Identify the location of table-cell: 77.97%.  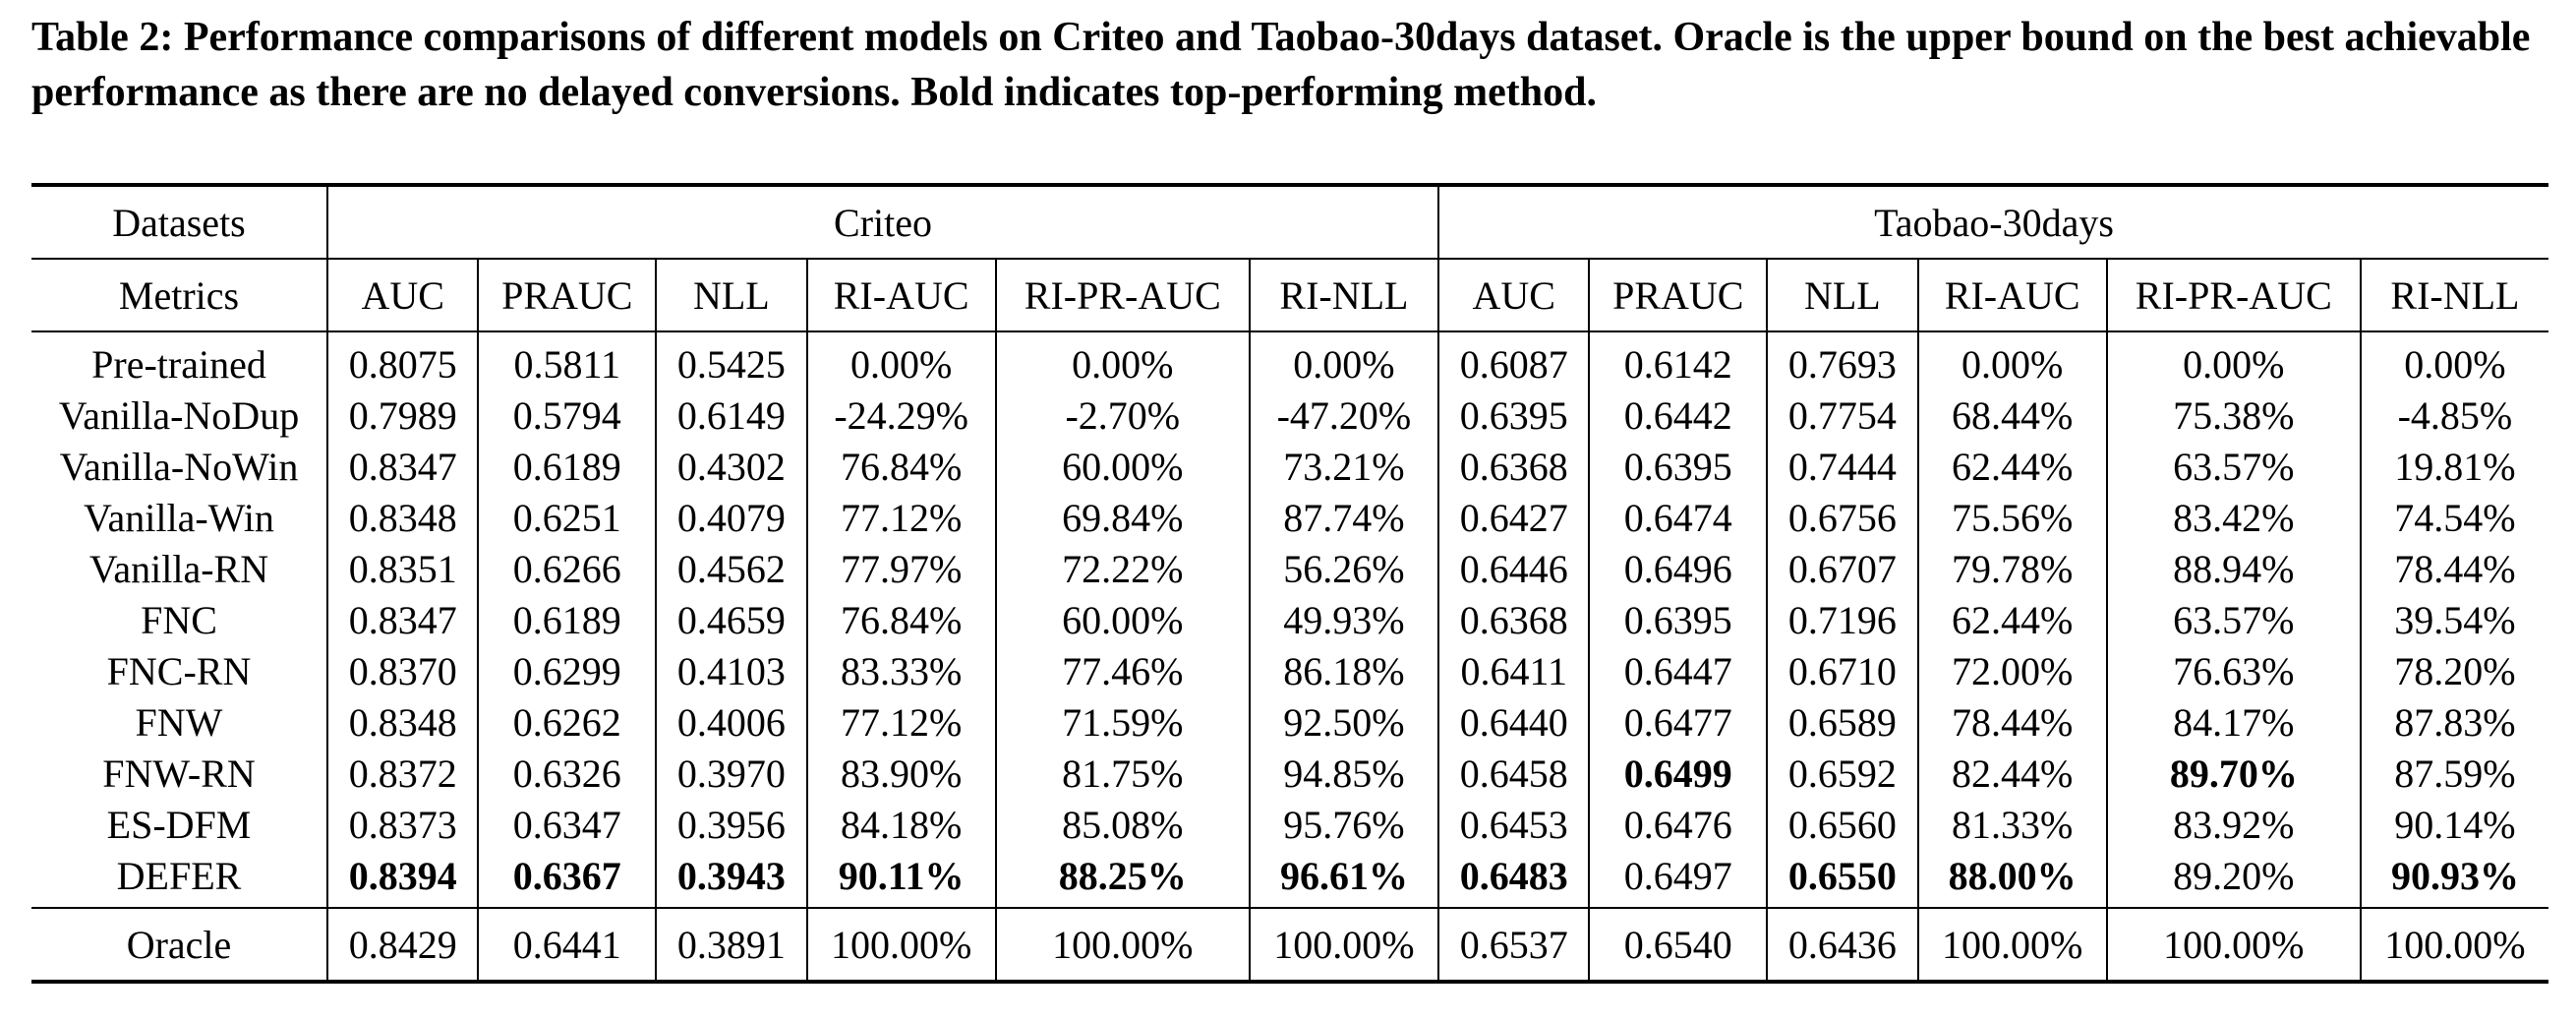
(900, 568).